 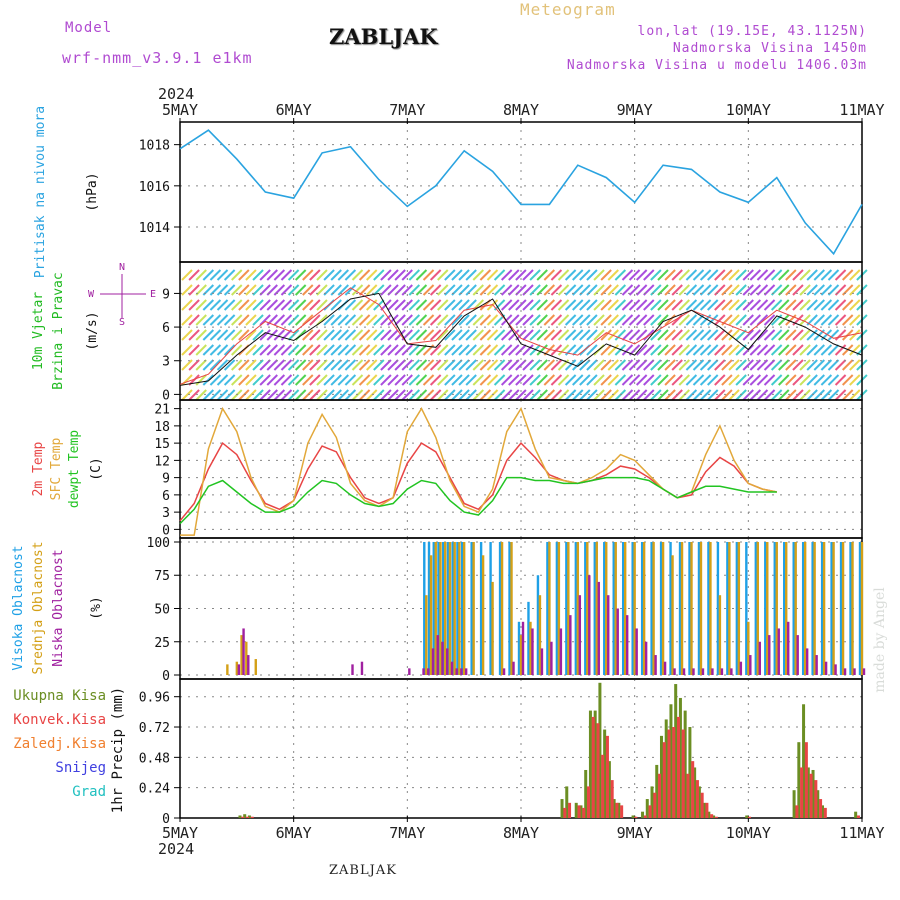 I want to click on compass-e: E, so click(x=153, y=294).